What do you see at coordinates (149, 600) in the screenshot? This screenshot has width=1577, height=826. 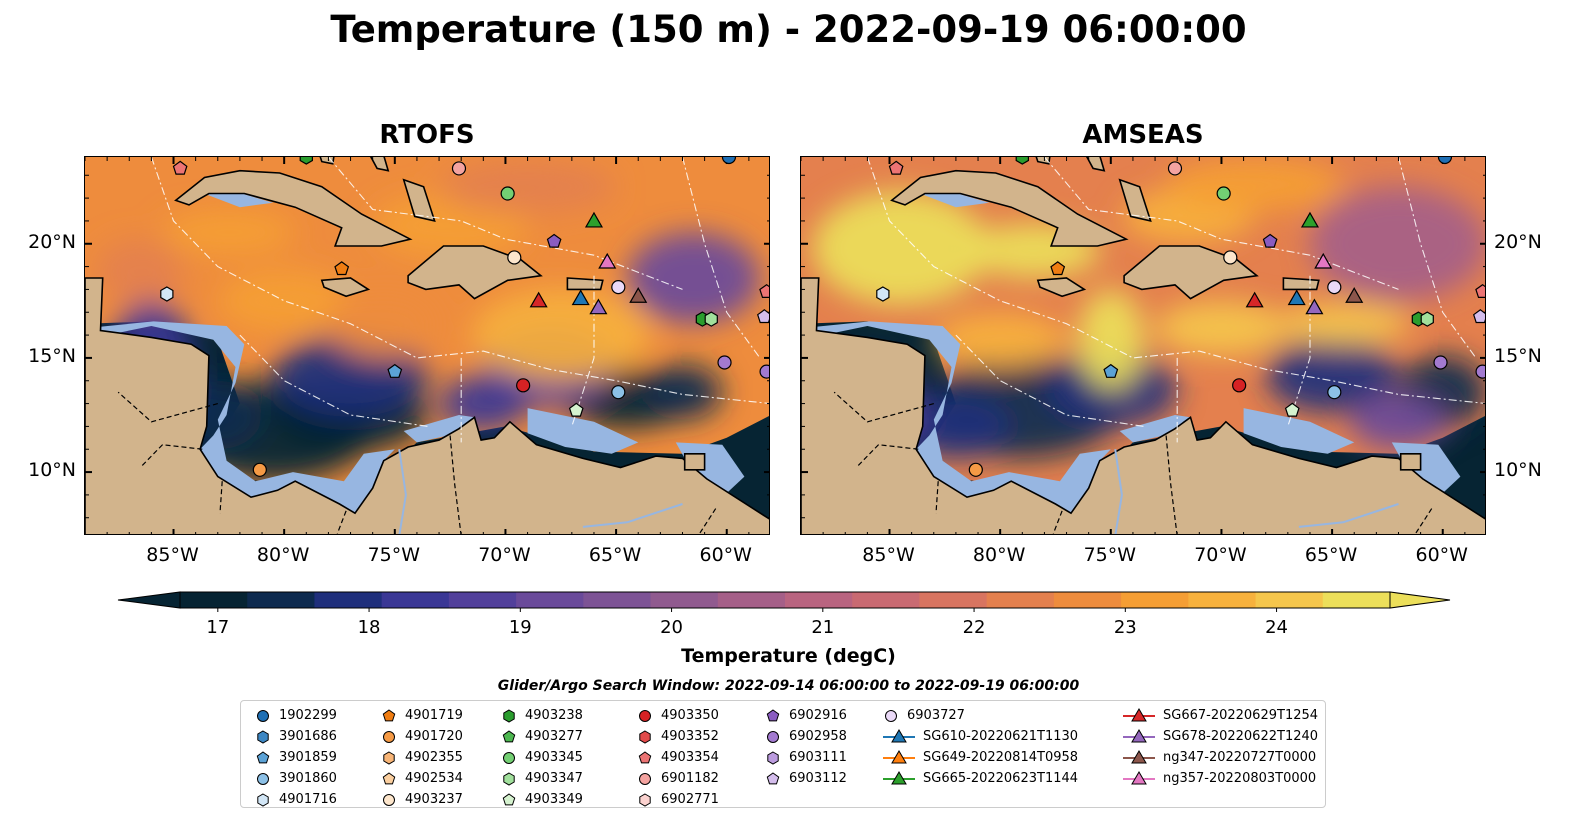 I see `colorbar-extend-low` at bounding box center [149, 600].